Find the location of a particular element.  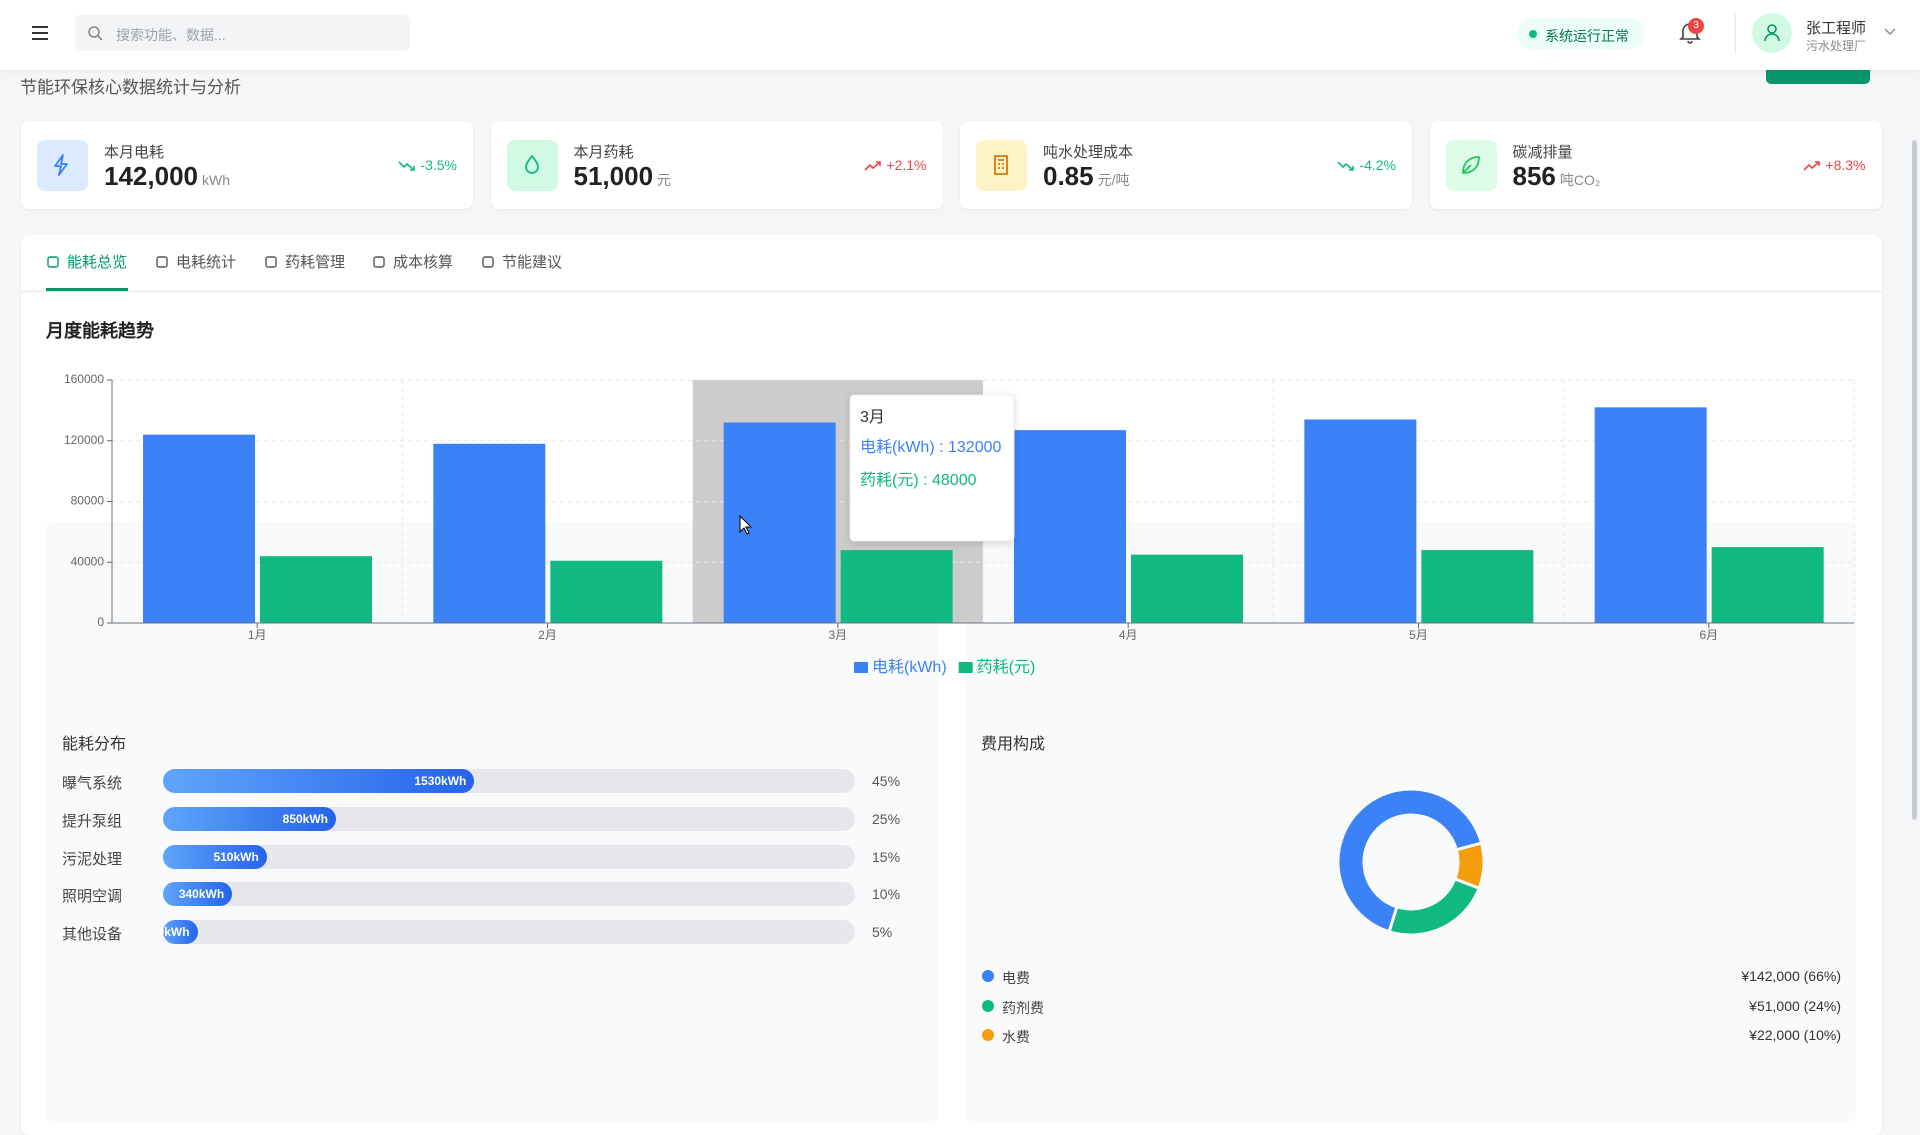

progress-bar: 510kWh is located at coordinates (215, 856).